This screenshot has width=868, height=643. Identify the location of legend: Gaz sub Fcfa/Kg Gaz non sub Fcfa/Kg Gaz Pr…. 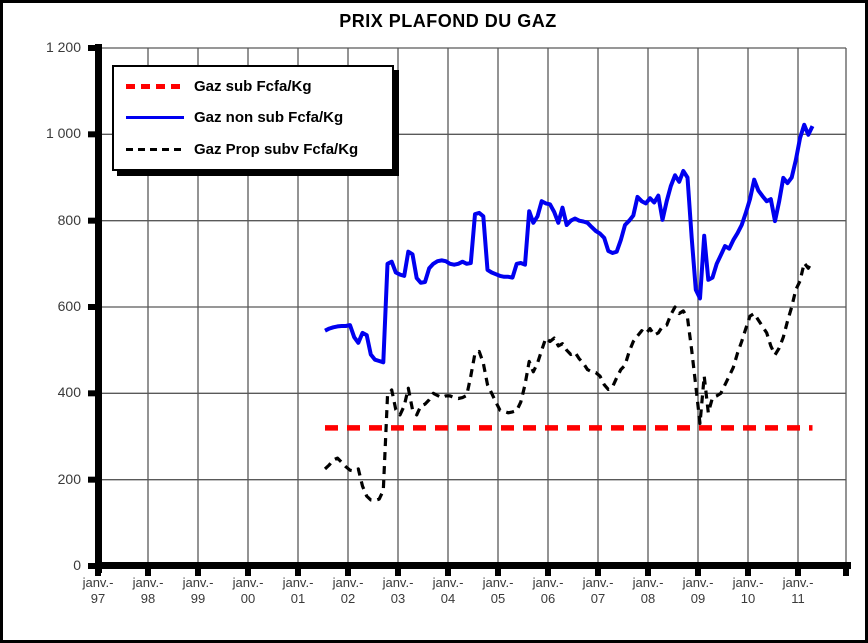
(253, 118).